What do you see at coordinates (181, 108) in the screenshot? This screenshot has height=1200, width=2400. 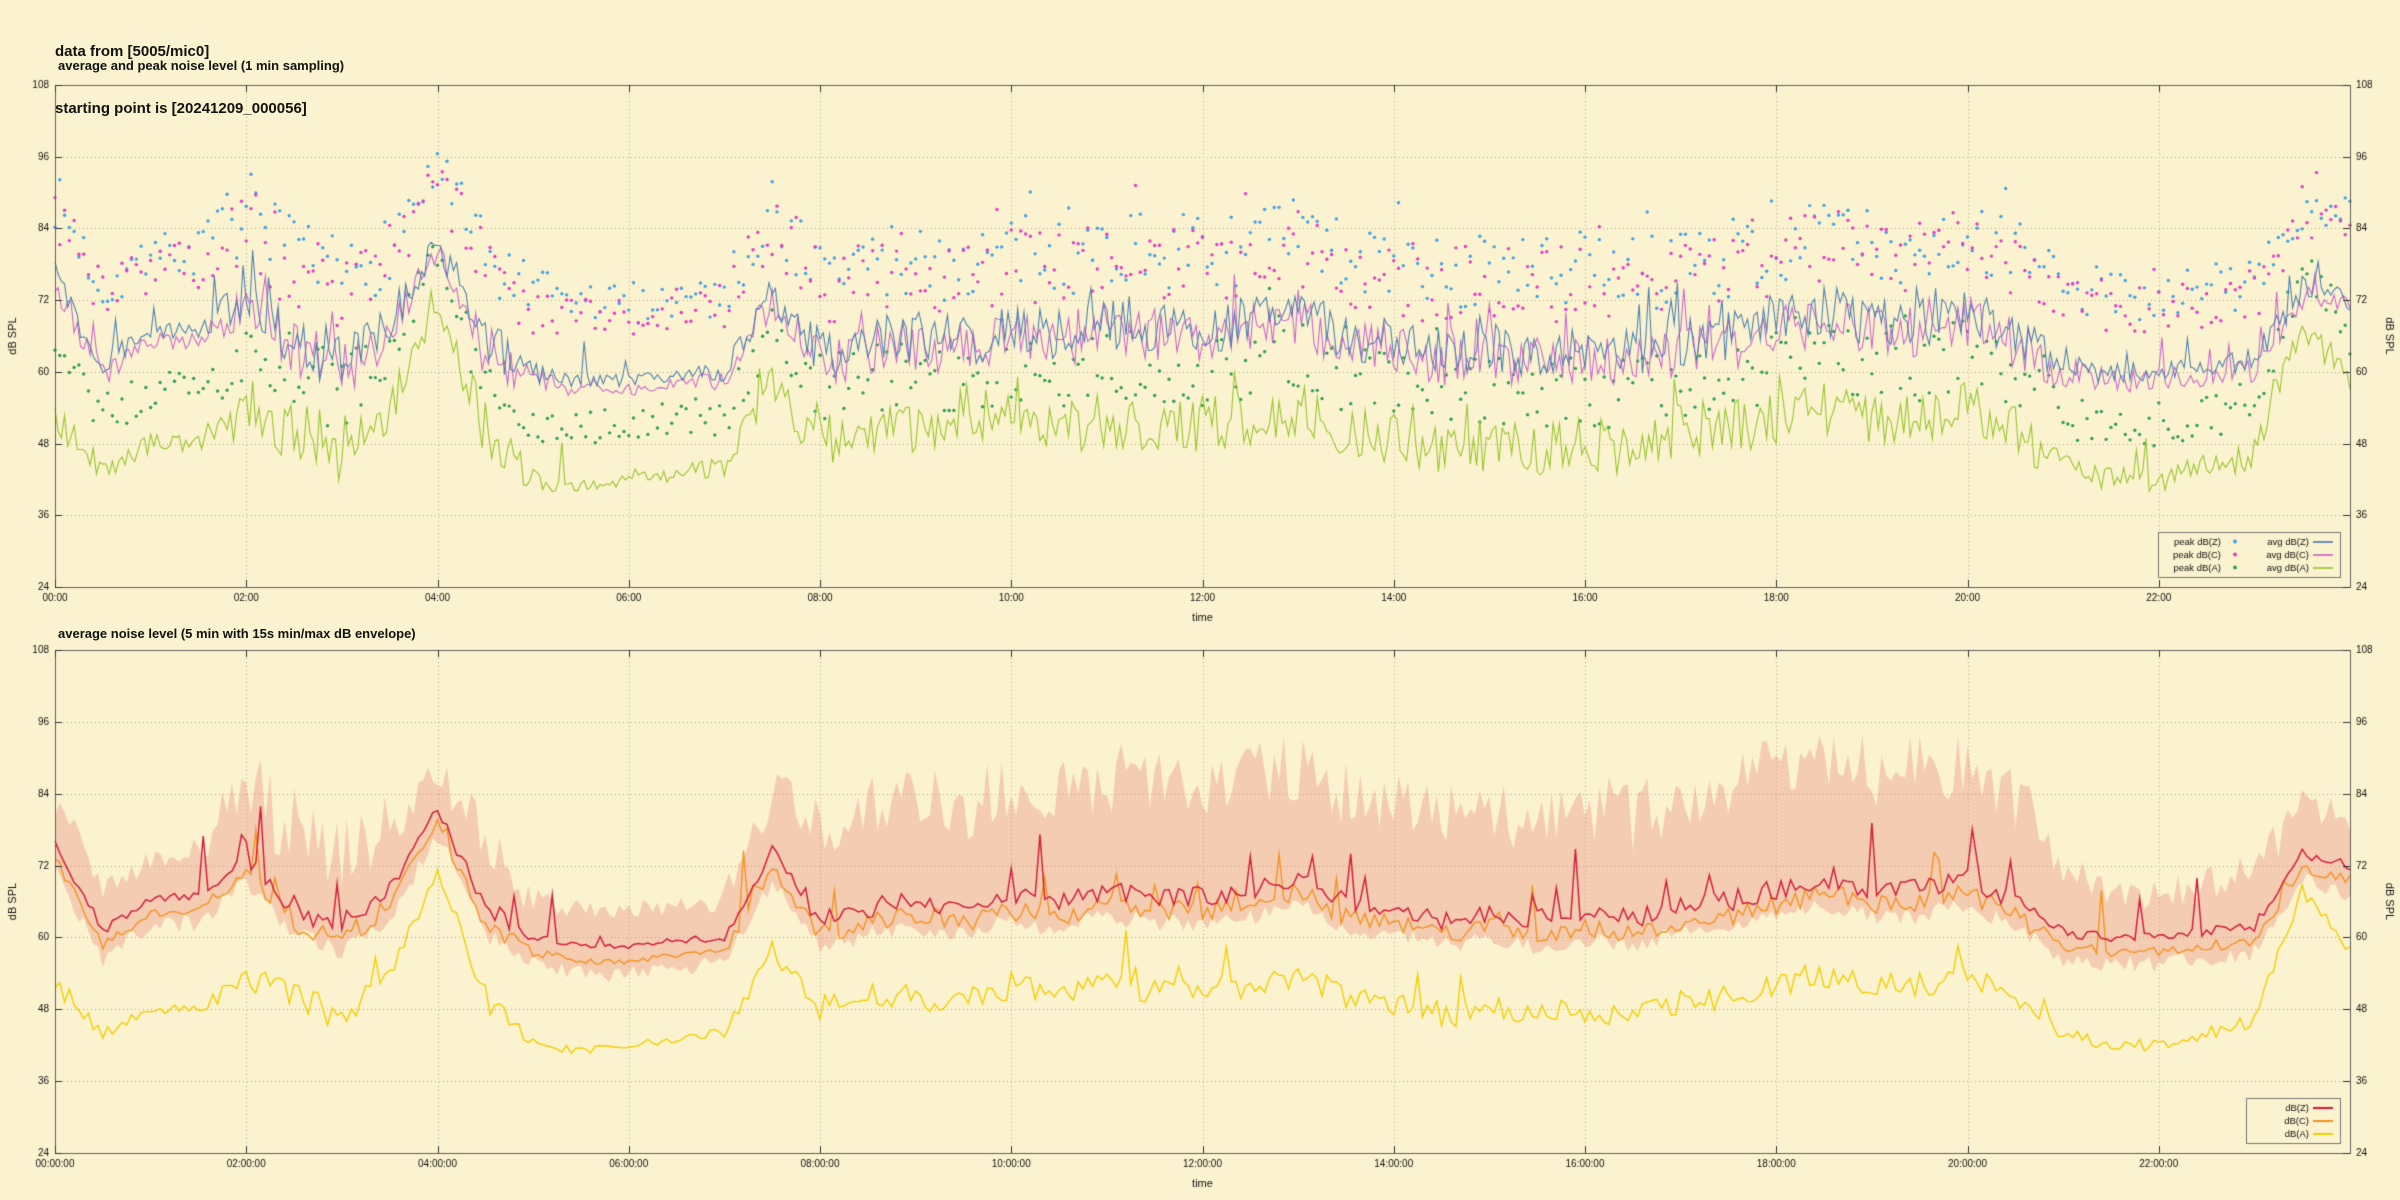 I see `header-line-2: starting point is [20241209_000056]` at bounding box center [181, 108].